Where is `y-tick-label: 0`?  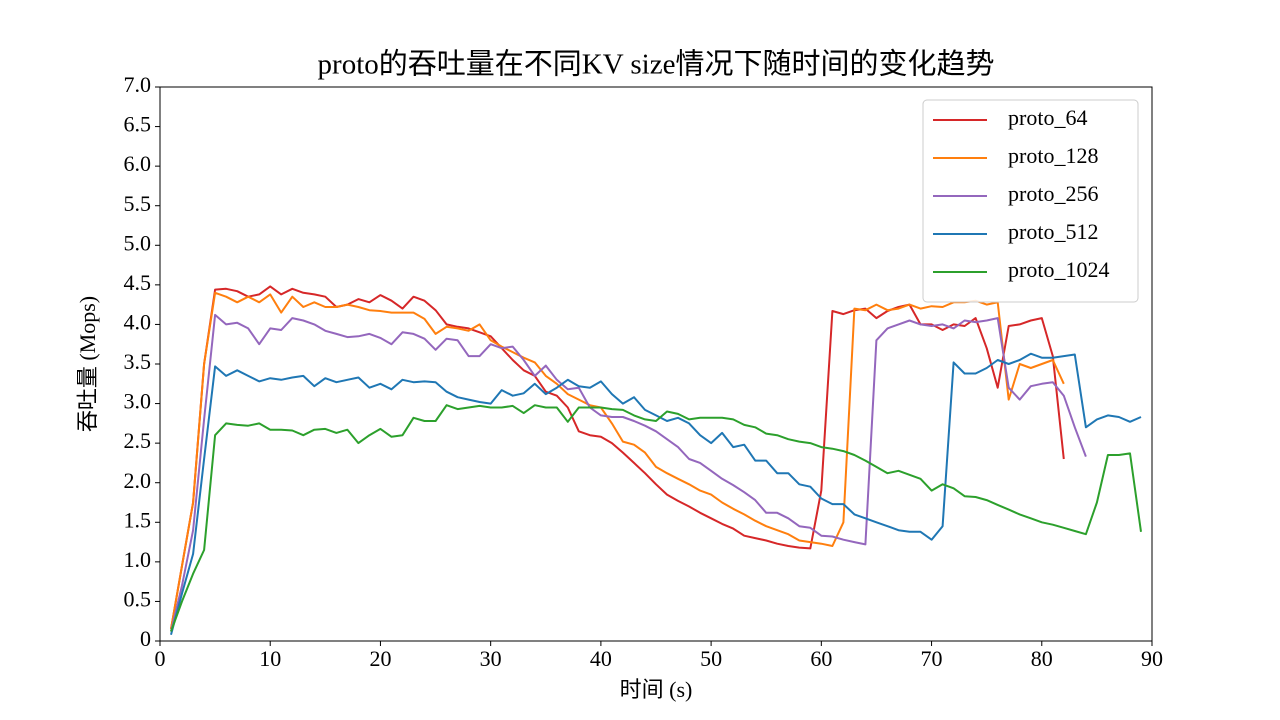
y-tick-label: 0 is located at coordinates (145, 638).